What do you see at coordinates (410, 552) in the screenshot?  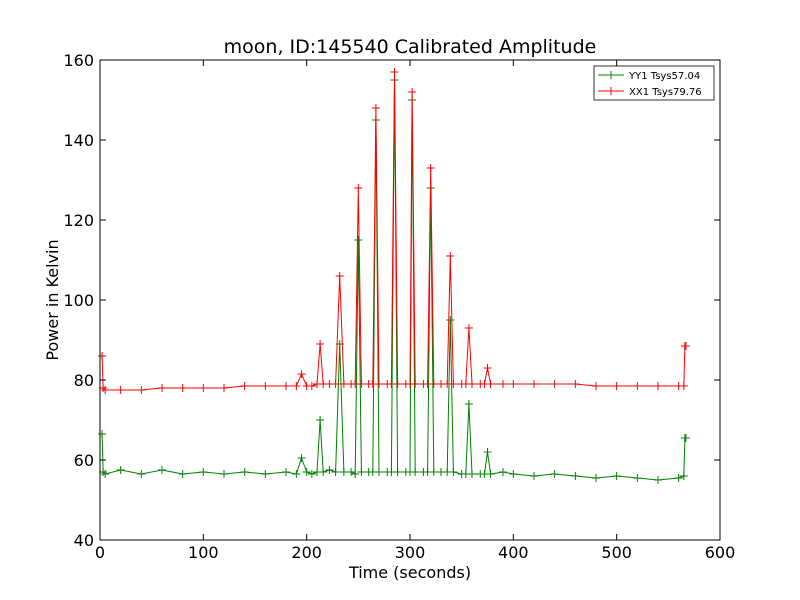 I see `x-tick-label: 300` at bounding box center [410, 552].